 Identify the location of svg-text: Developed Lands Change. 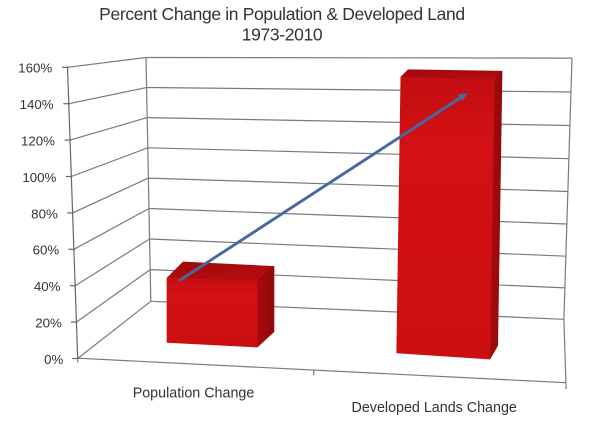
(434, 408).